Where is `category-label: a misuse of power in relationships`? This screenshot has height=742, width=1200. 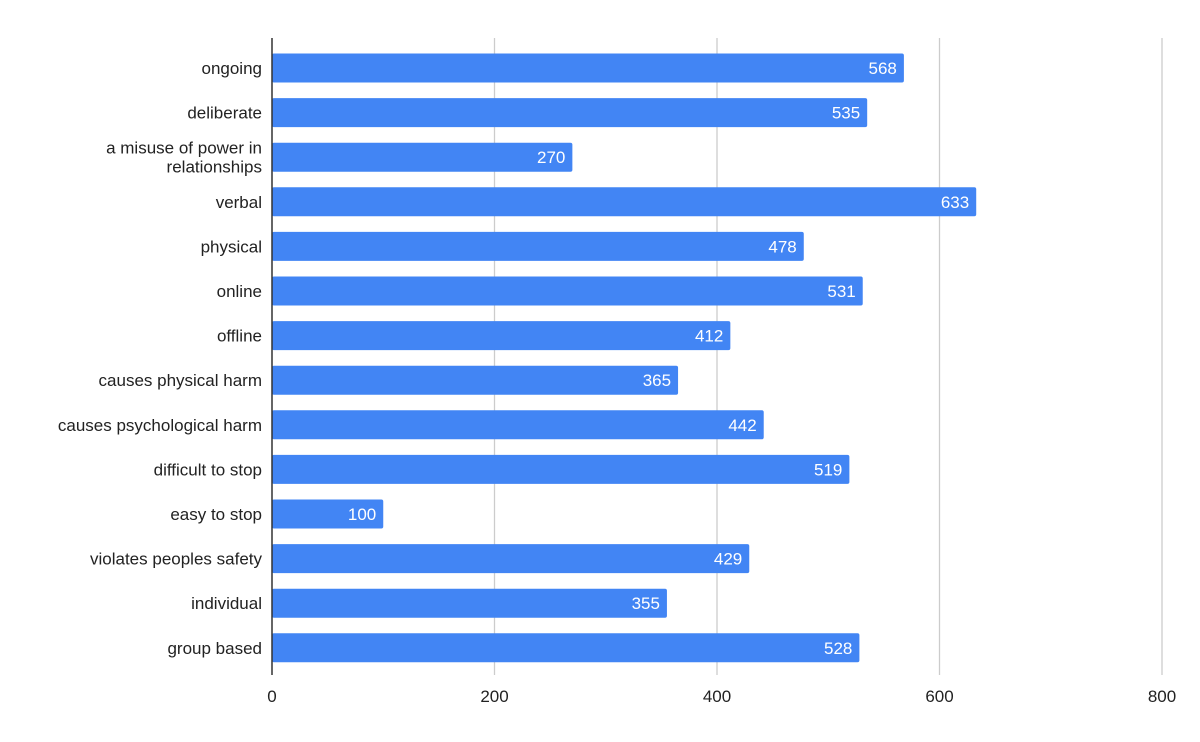
category-label: a misuse of power in relationships is located at coordinates (184, 158).